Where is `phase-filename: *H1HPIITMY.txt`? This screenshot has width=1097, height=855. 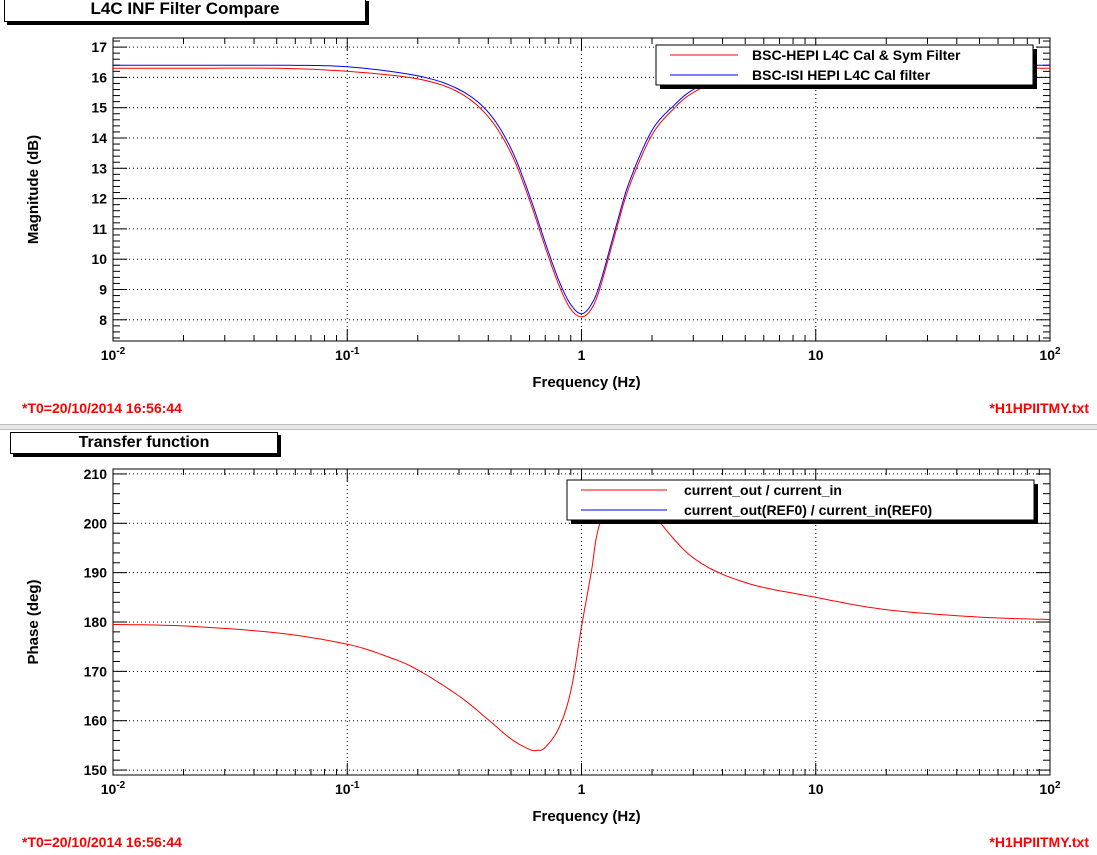
phase-filename: *H1HPIITMY.txt is located at coordinates (1039, 842).